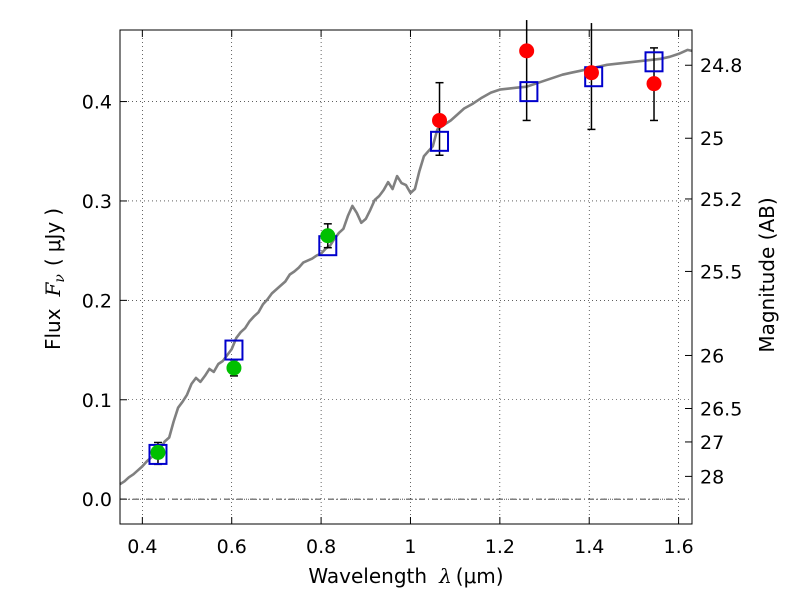 Image resolution: width=800 pixels, height=600 pixels. I want to click on green-photometry-layer, so click(243, 344).